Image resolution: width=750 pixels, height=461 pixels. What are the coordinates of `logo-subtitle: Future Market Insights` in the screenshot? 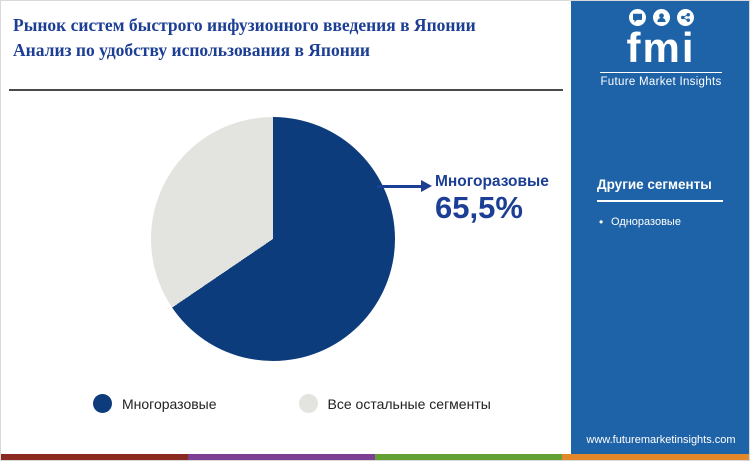 It's located at (661, 82).